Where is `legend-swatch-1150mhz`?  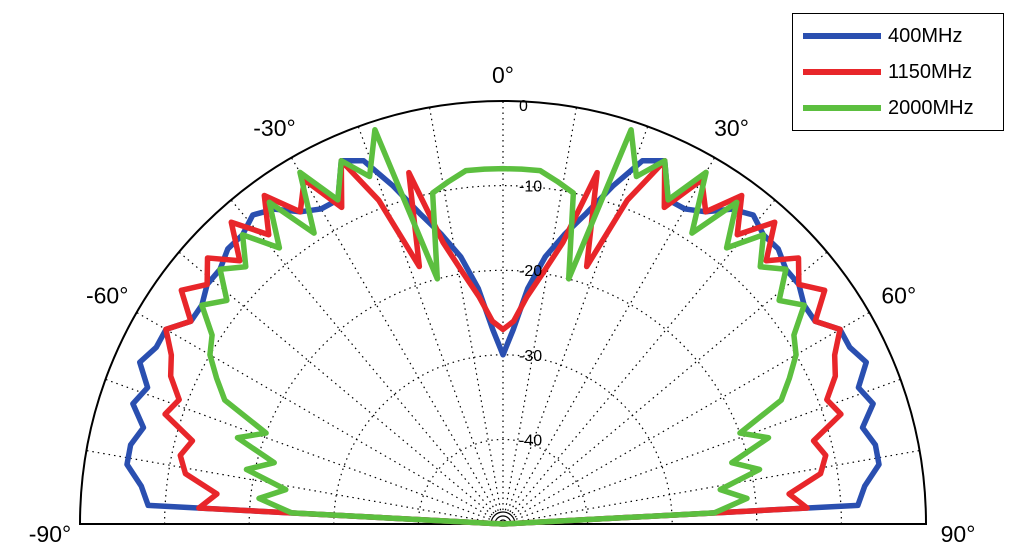
legend-swatch-1150mhz is located at coordinates (842, 72).